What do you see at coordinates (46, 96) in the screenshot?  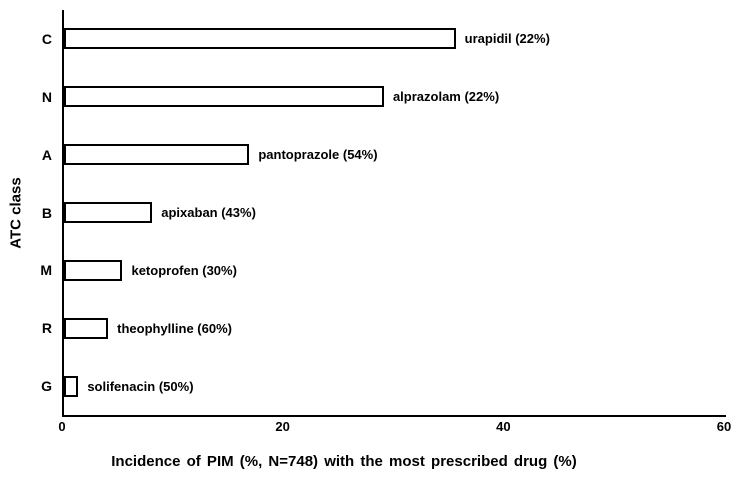 I see `category-label: N` at bounding box center [46, 96].